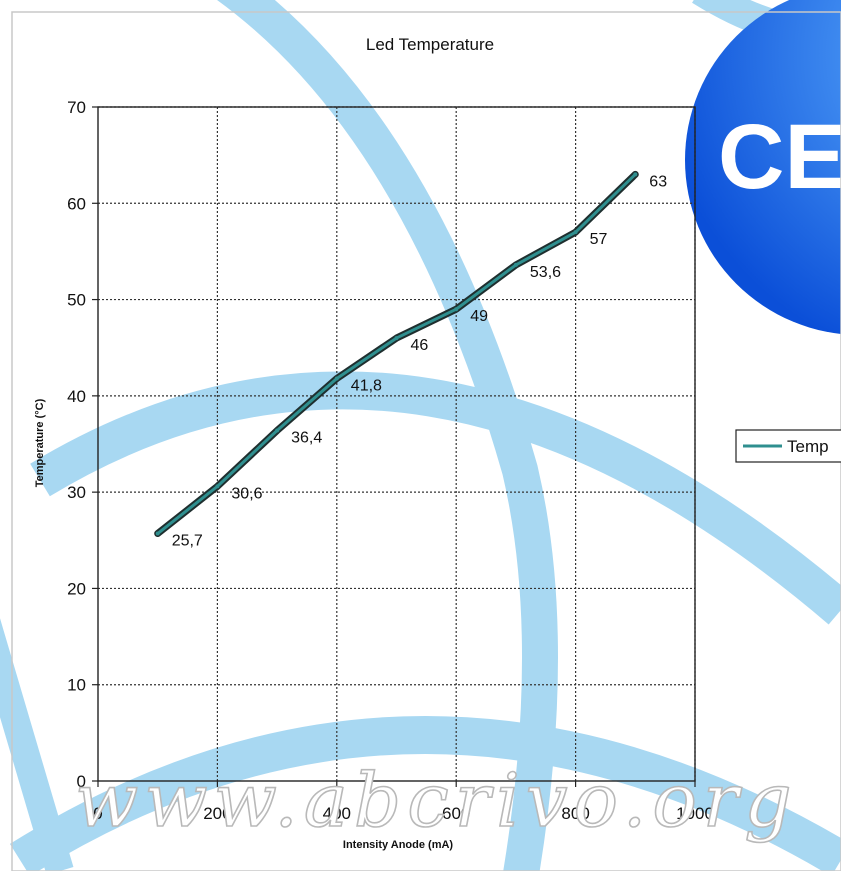 This screenshot has width=841, height=871. I want to click on data-label: 41,8, so click(366, 386).